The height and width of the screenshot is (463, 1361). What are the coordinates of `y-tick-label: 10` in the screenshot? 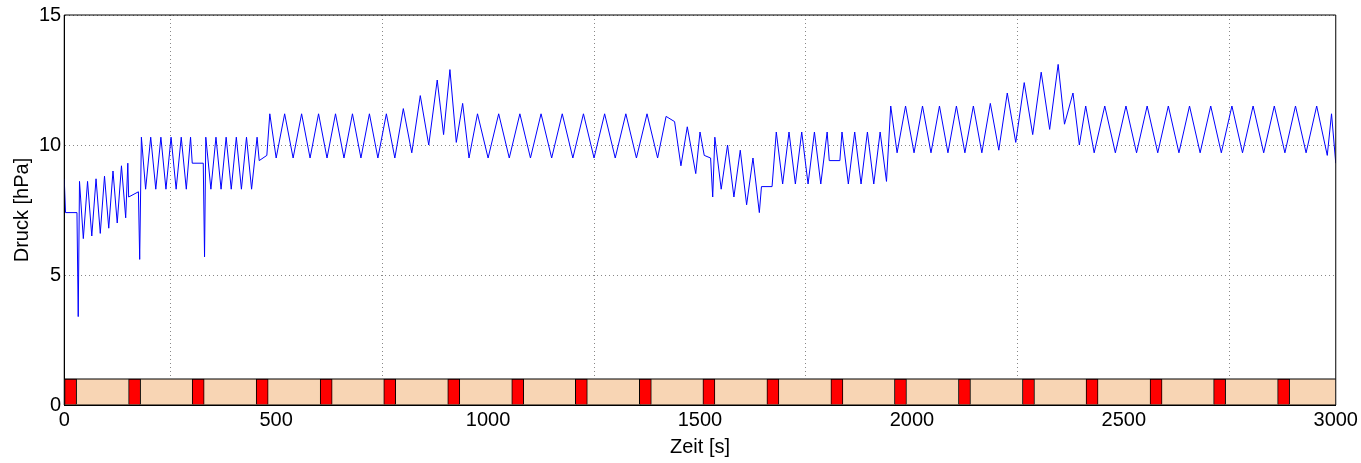 It's located at (50, 143).